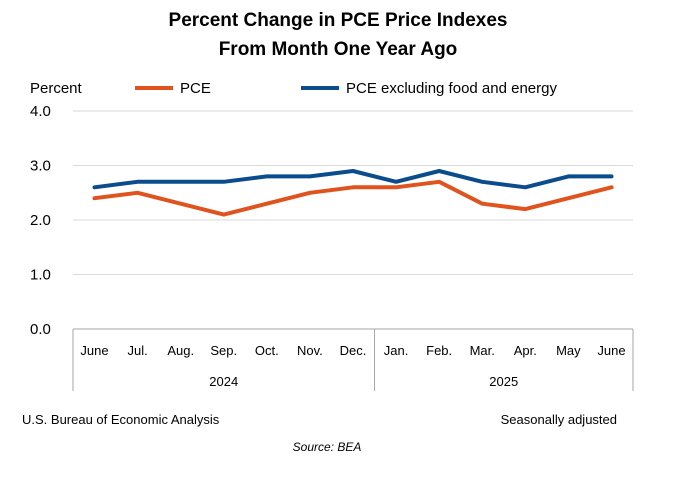  What do you see at coordinates (121, 419) in the screenshot?
I see `footer-left: U.S. Bureau of Economic Analysis` at bounding box center [121, 419].